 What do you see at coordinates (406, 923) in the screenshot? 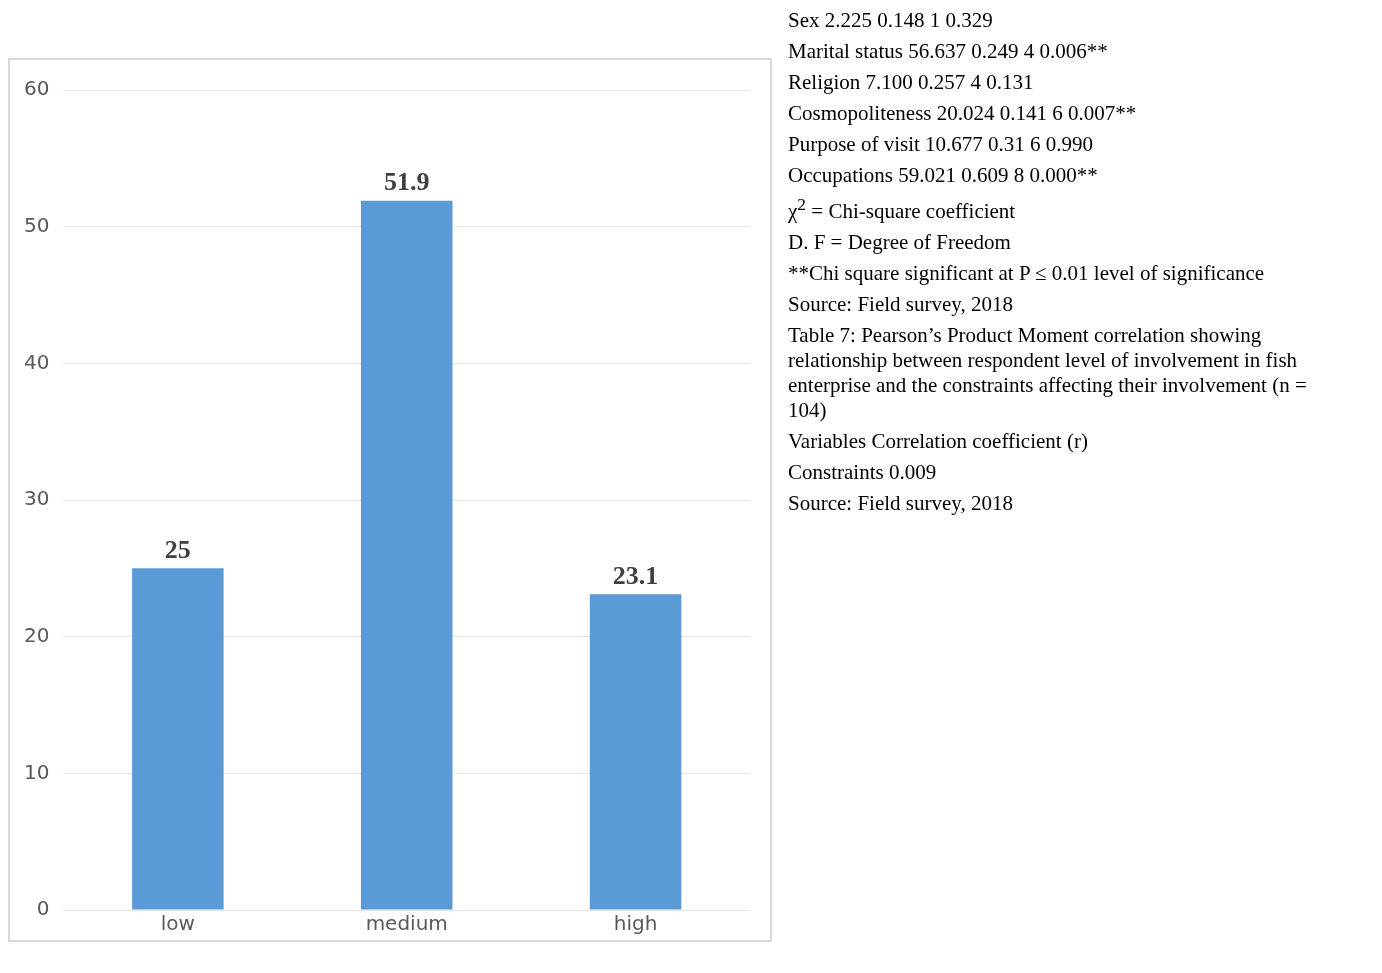
I see `x-tick-label: medium` at bounding box center [406, 923].